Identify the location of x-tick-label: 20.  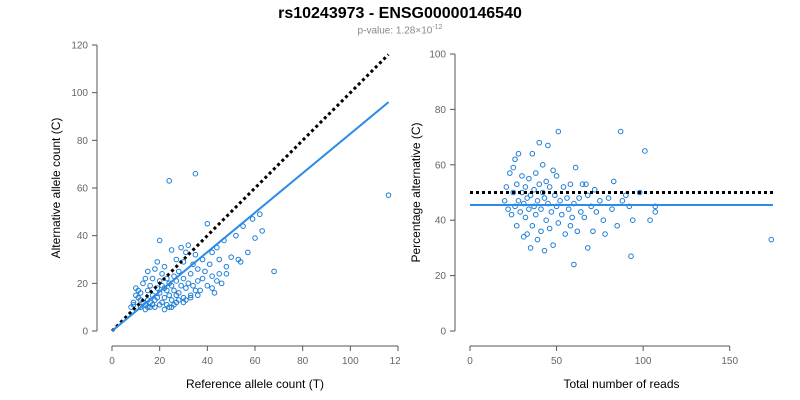
(160, 361).